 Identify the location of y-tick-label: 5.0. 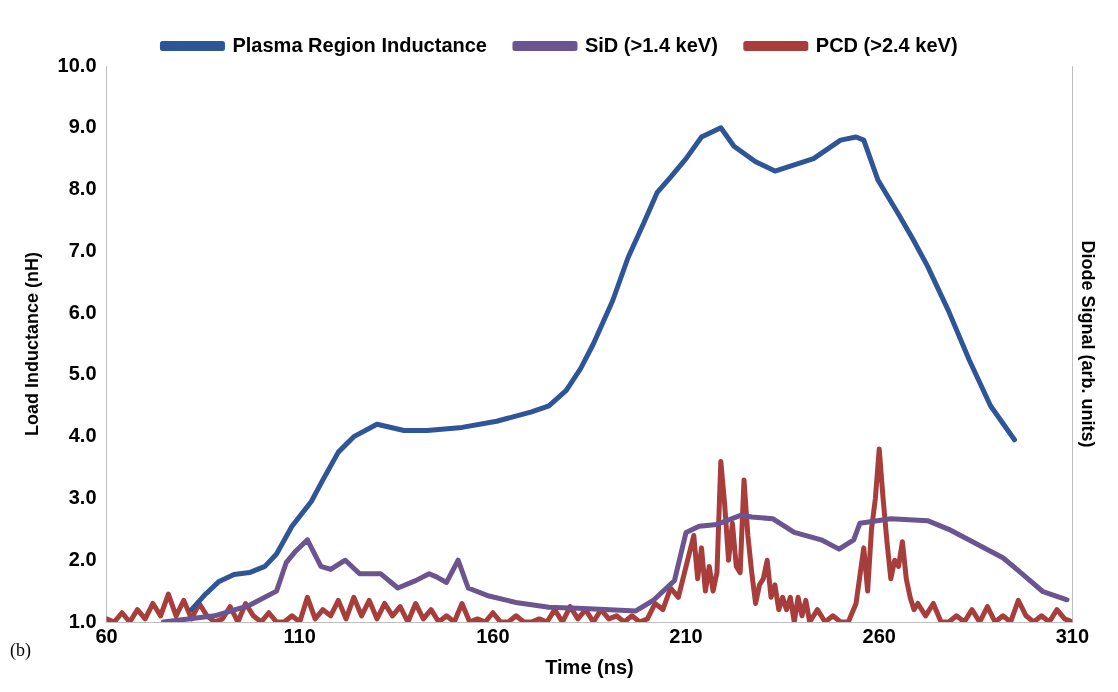
(82, 373).